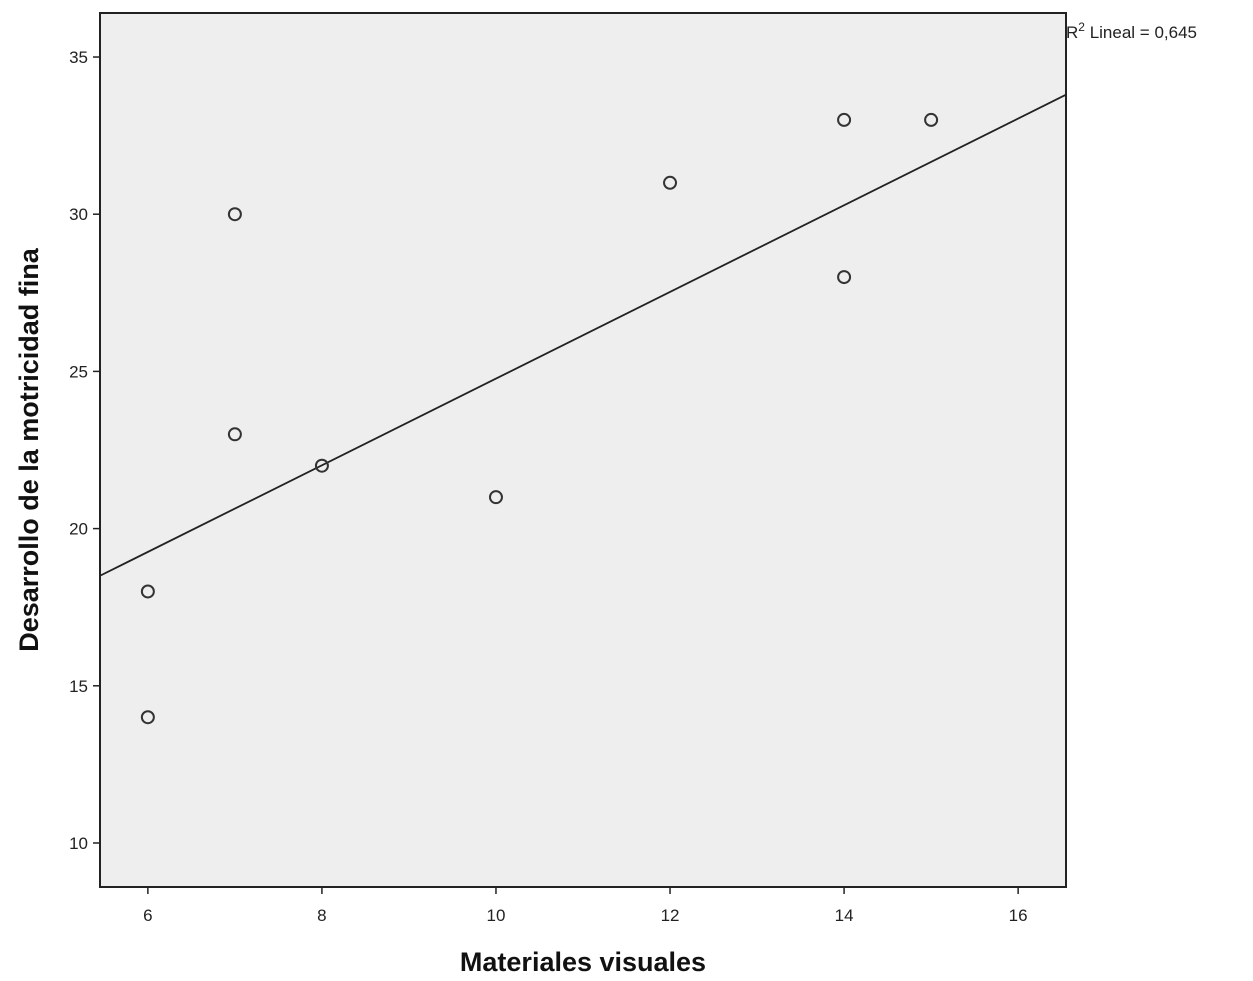 This screenshot has height=981, width=1253. Describe the element at coordinates (583, 962) in the screenshot. I see `x-axis-title: Materiales visuales` at that location.